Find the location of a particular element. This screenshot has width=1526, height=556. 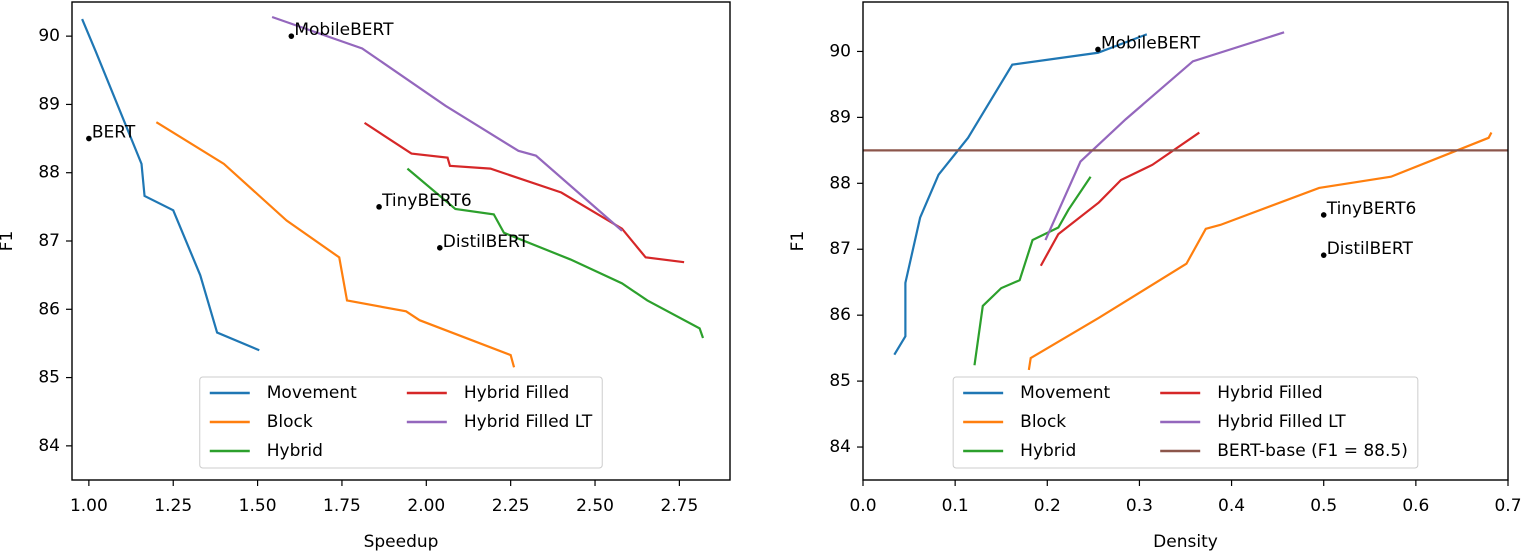

legend-box is located at coordinates (401, 422).